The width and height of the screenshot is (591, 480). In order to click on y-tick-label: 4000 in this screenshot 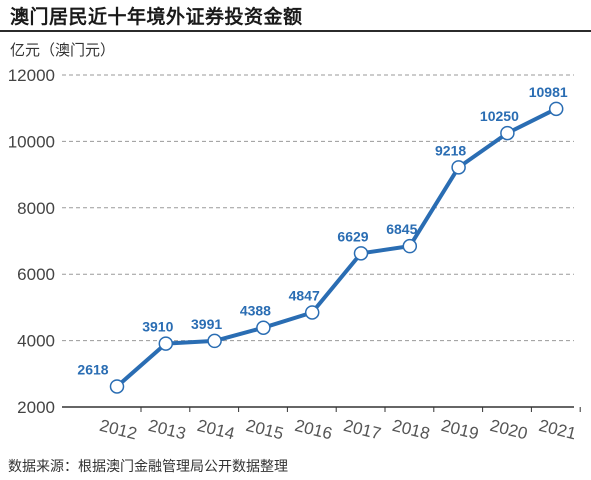, I will do `click(36, 341)`.